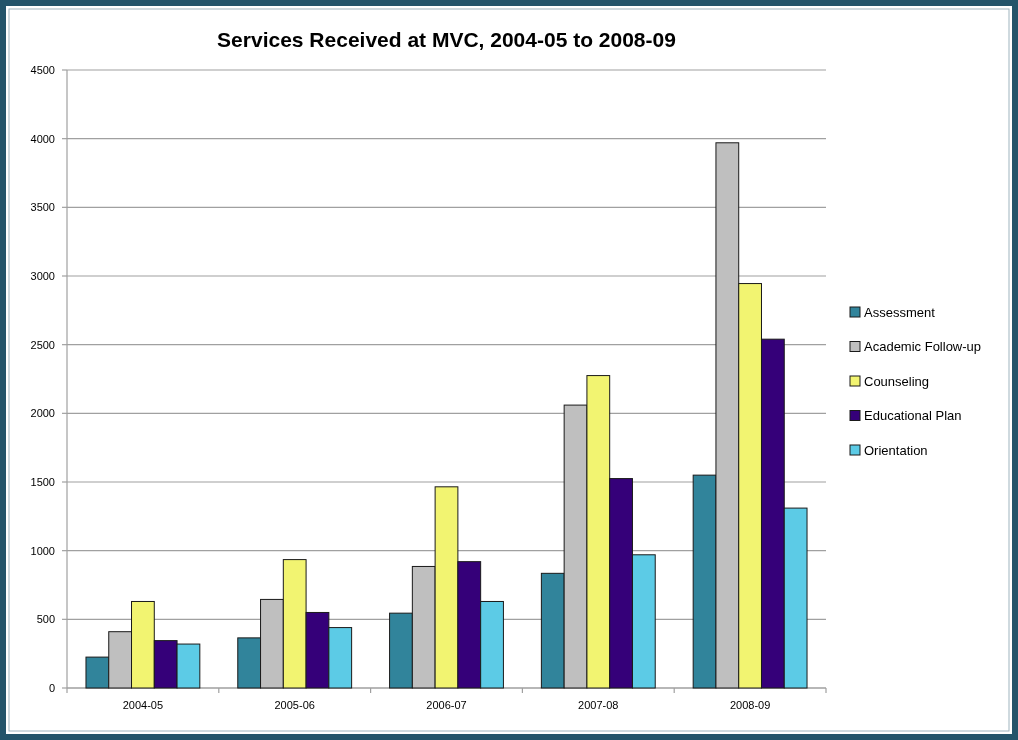 Image resolution: width=1018 pixels, height=740 pixels. I want to click on legend-label: Assessment, so click(900, 312).